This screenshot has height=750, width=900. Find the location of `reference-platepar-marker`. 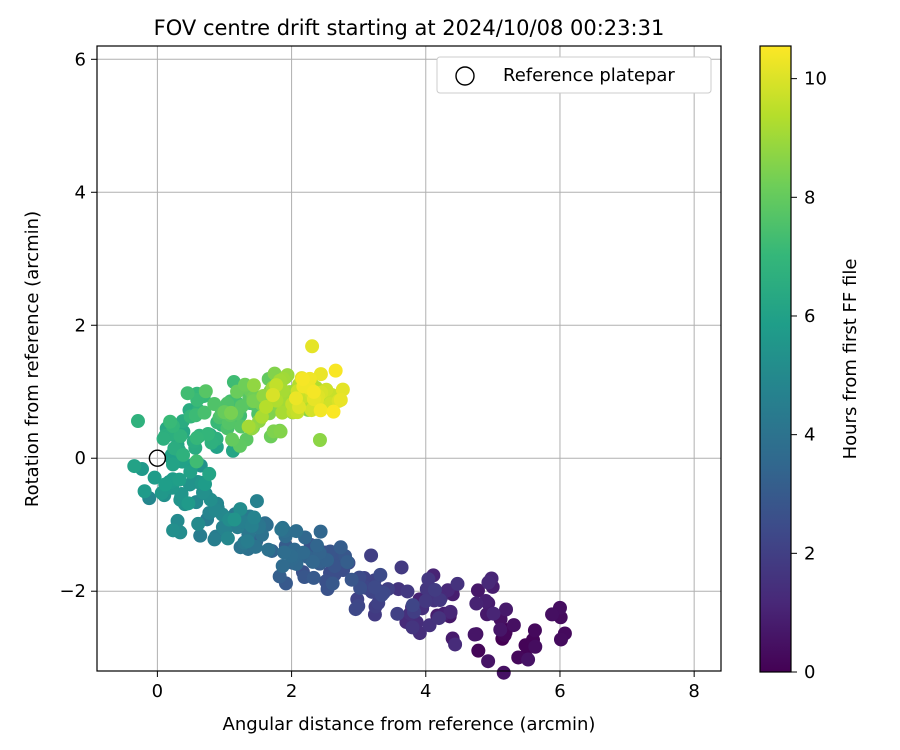

reference-platepar-marker is located at coordinates (157, 458).